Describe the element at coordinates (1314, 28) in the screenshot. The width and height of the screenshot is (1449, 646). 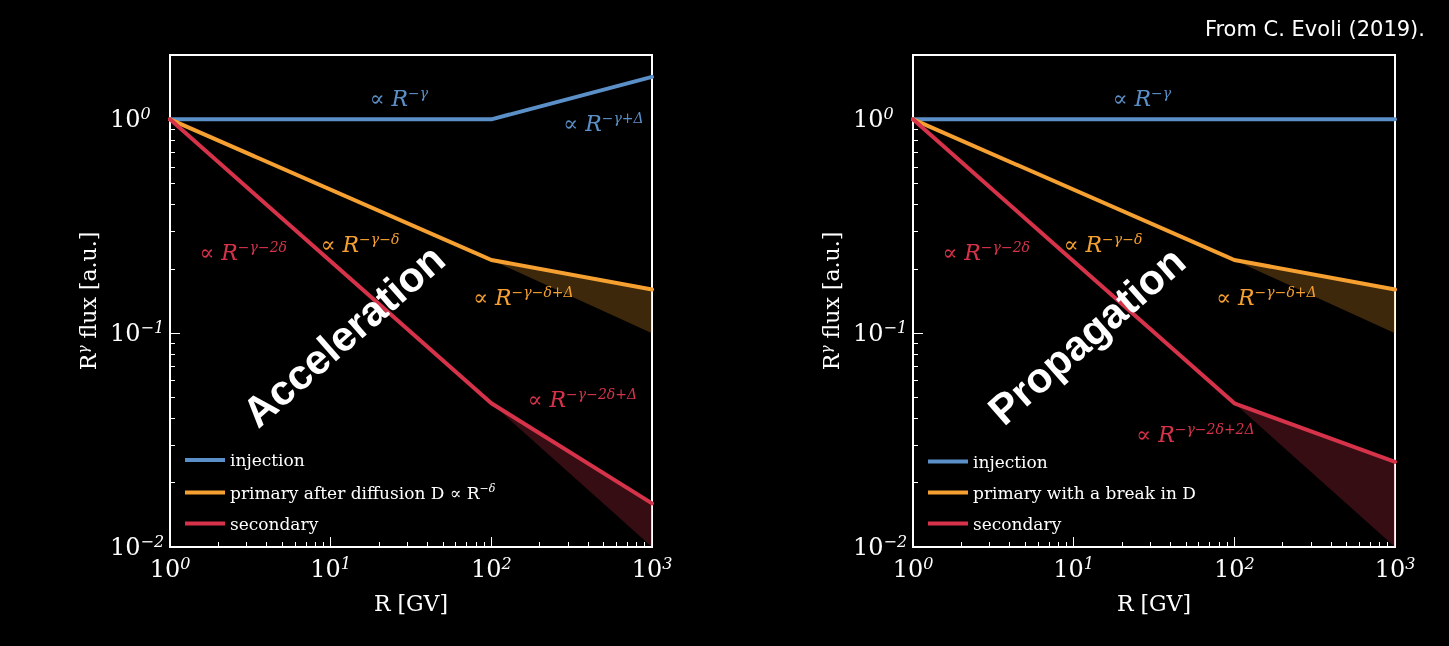
I see `text: From C. Evoli (2019).` at that location.